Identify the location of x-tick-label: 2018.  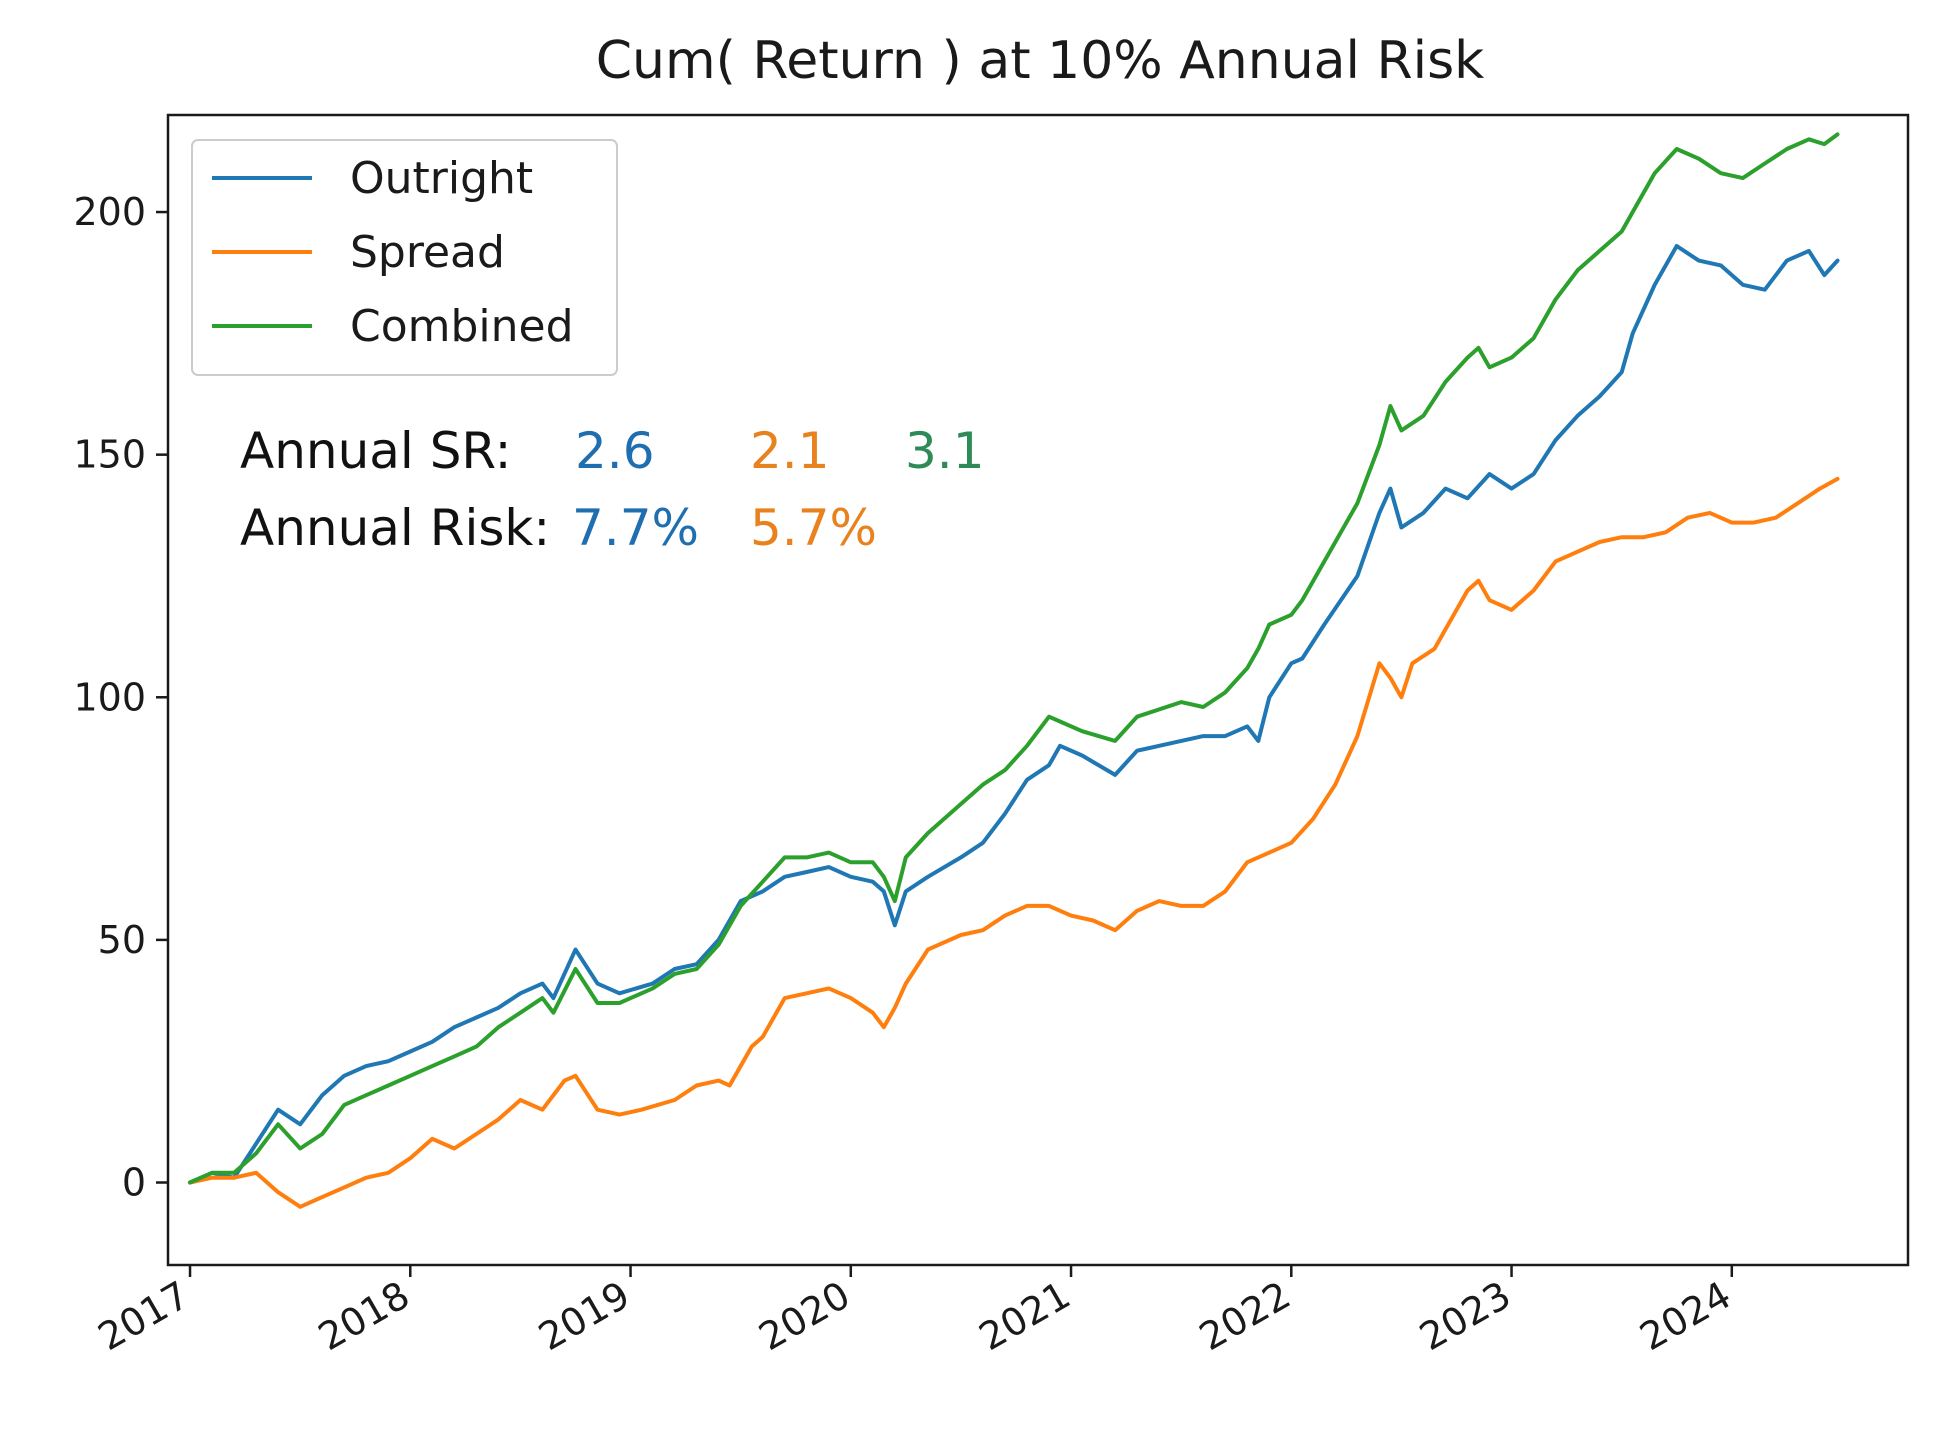
(364, 1316).